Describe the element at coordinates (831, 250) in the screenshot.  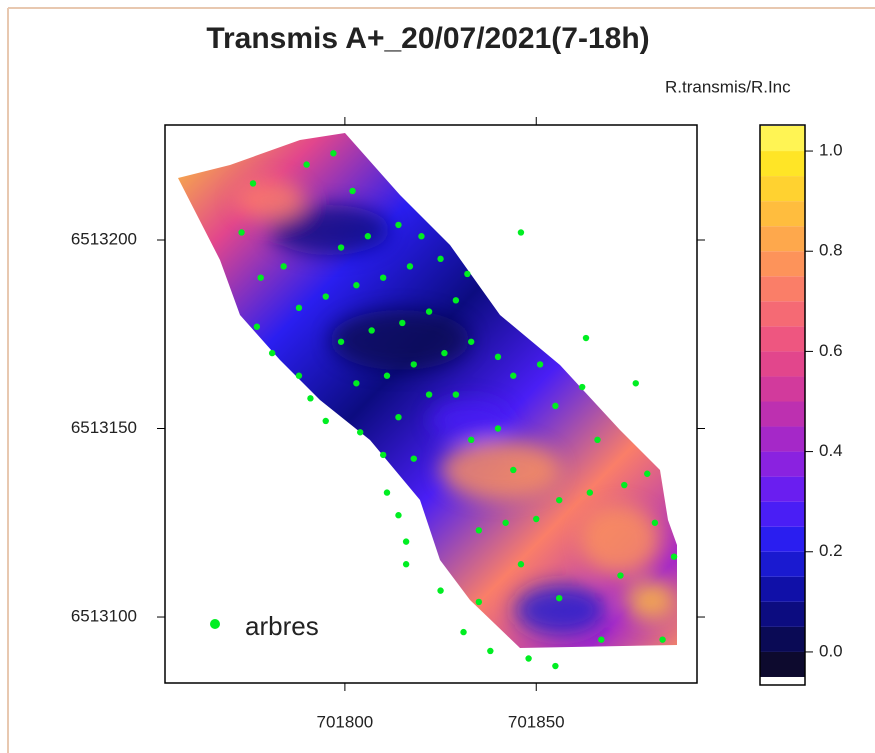
I see `colorbar-tick-label: 0.8` at that location.